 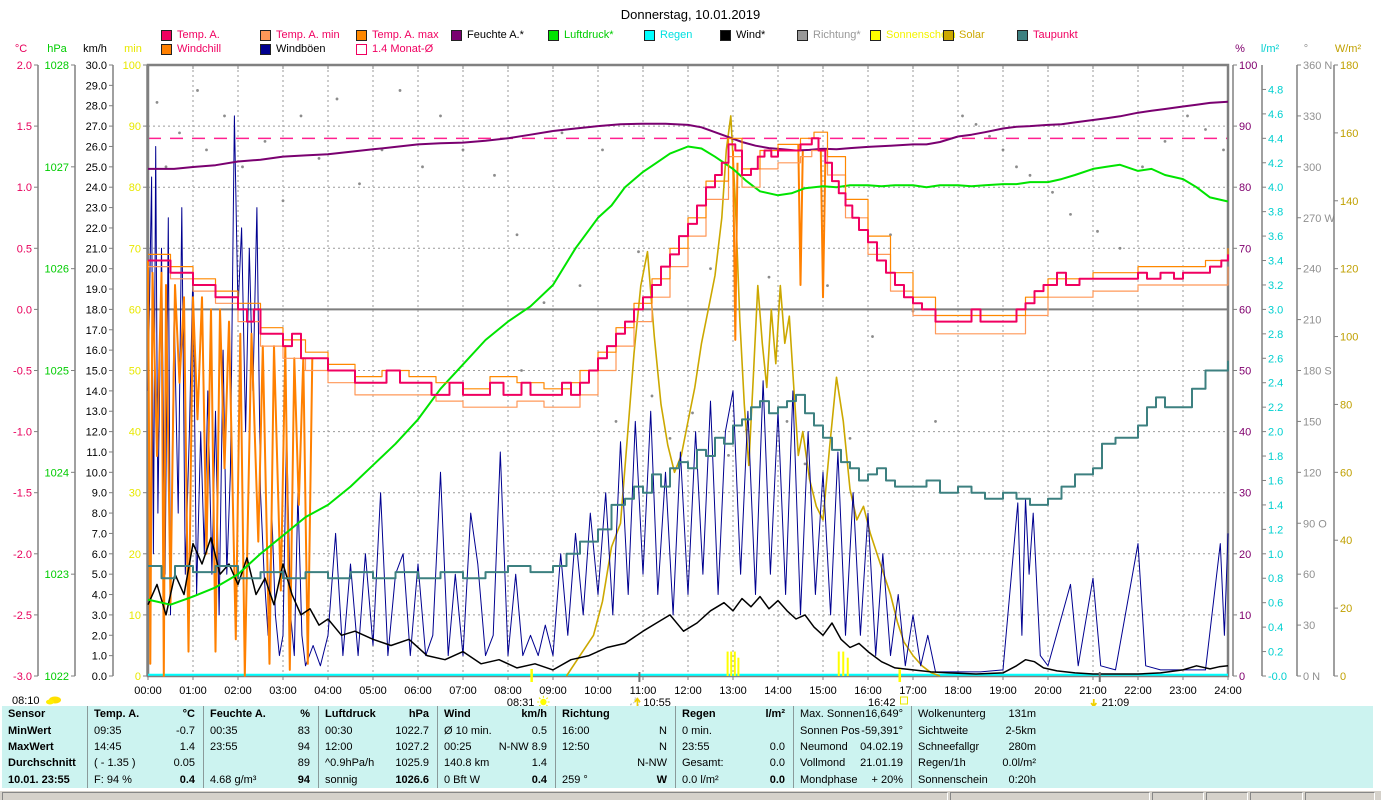 I want to click on legend-item-temp-a: Temp. A., so click(x=190, y=35).